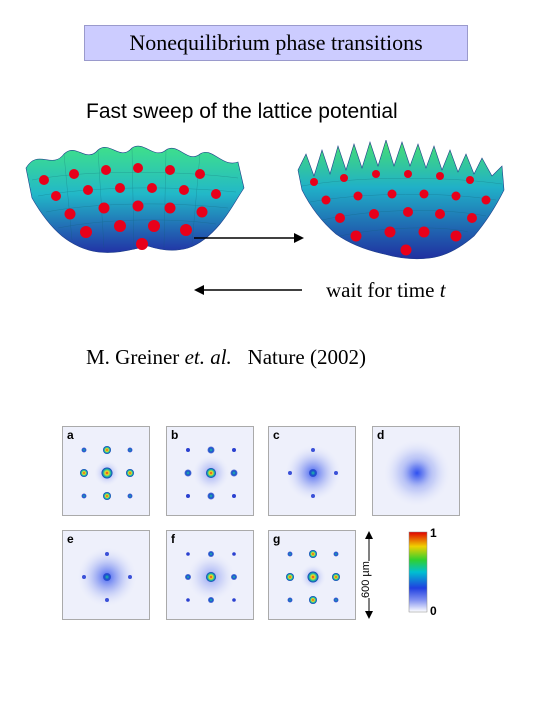 The image size is (540, 720). I want to click on colorbar-max-label: 1, so click(433, 533).